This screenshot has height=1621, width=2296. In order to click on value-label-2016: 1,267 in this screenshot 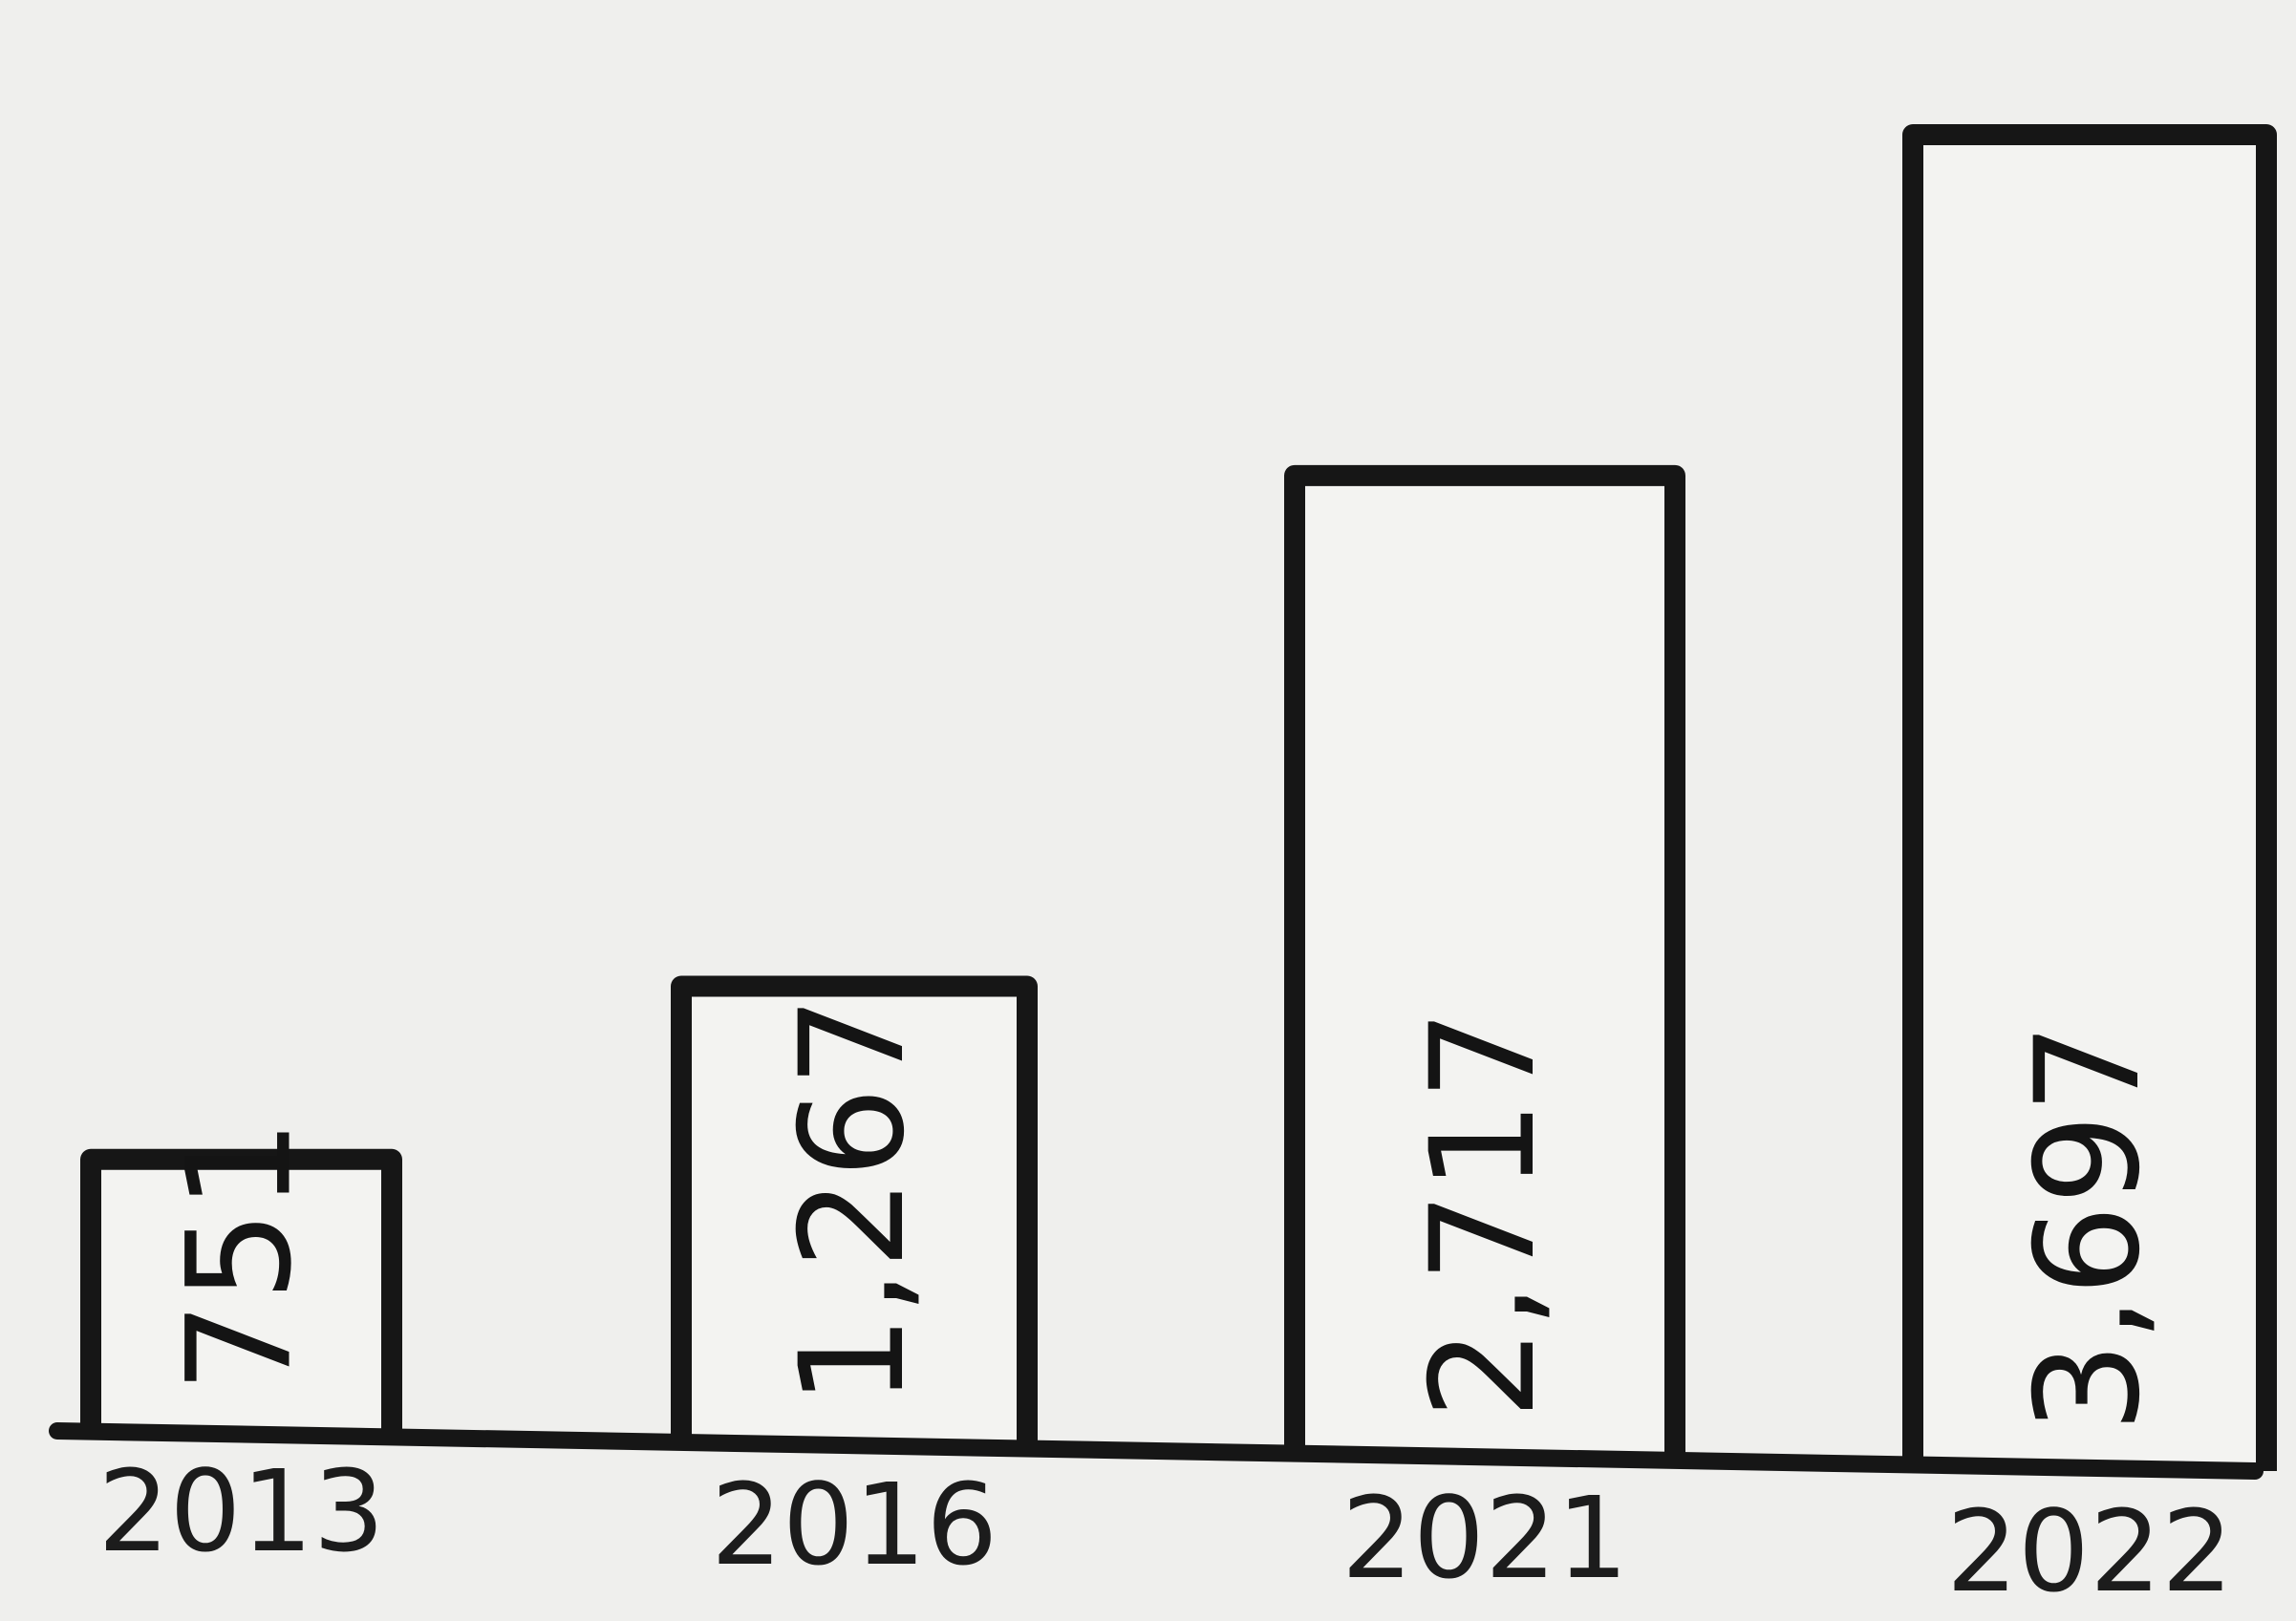, I will do `click(853, 1201)`.